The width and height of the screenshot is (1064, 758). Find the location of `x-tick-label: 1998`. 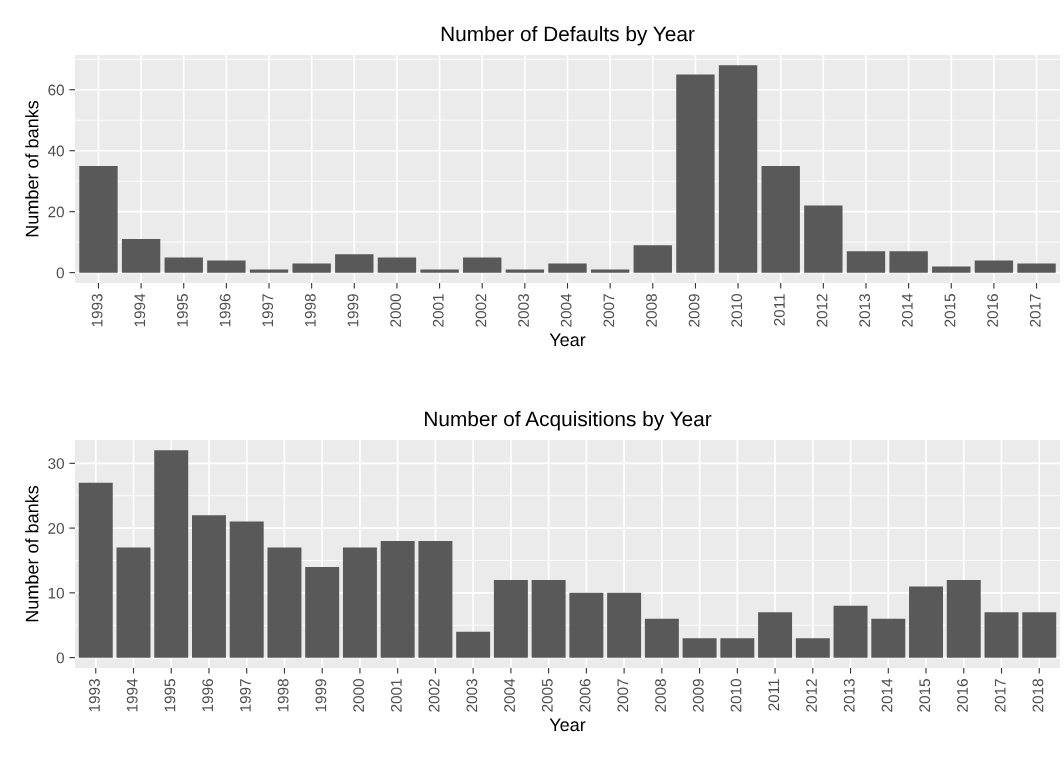

x-tick-label: 1998 is located at coordinates (310, 310).